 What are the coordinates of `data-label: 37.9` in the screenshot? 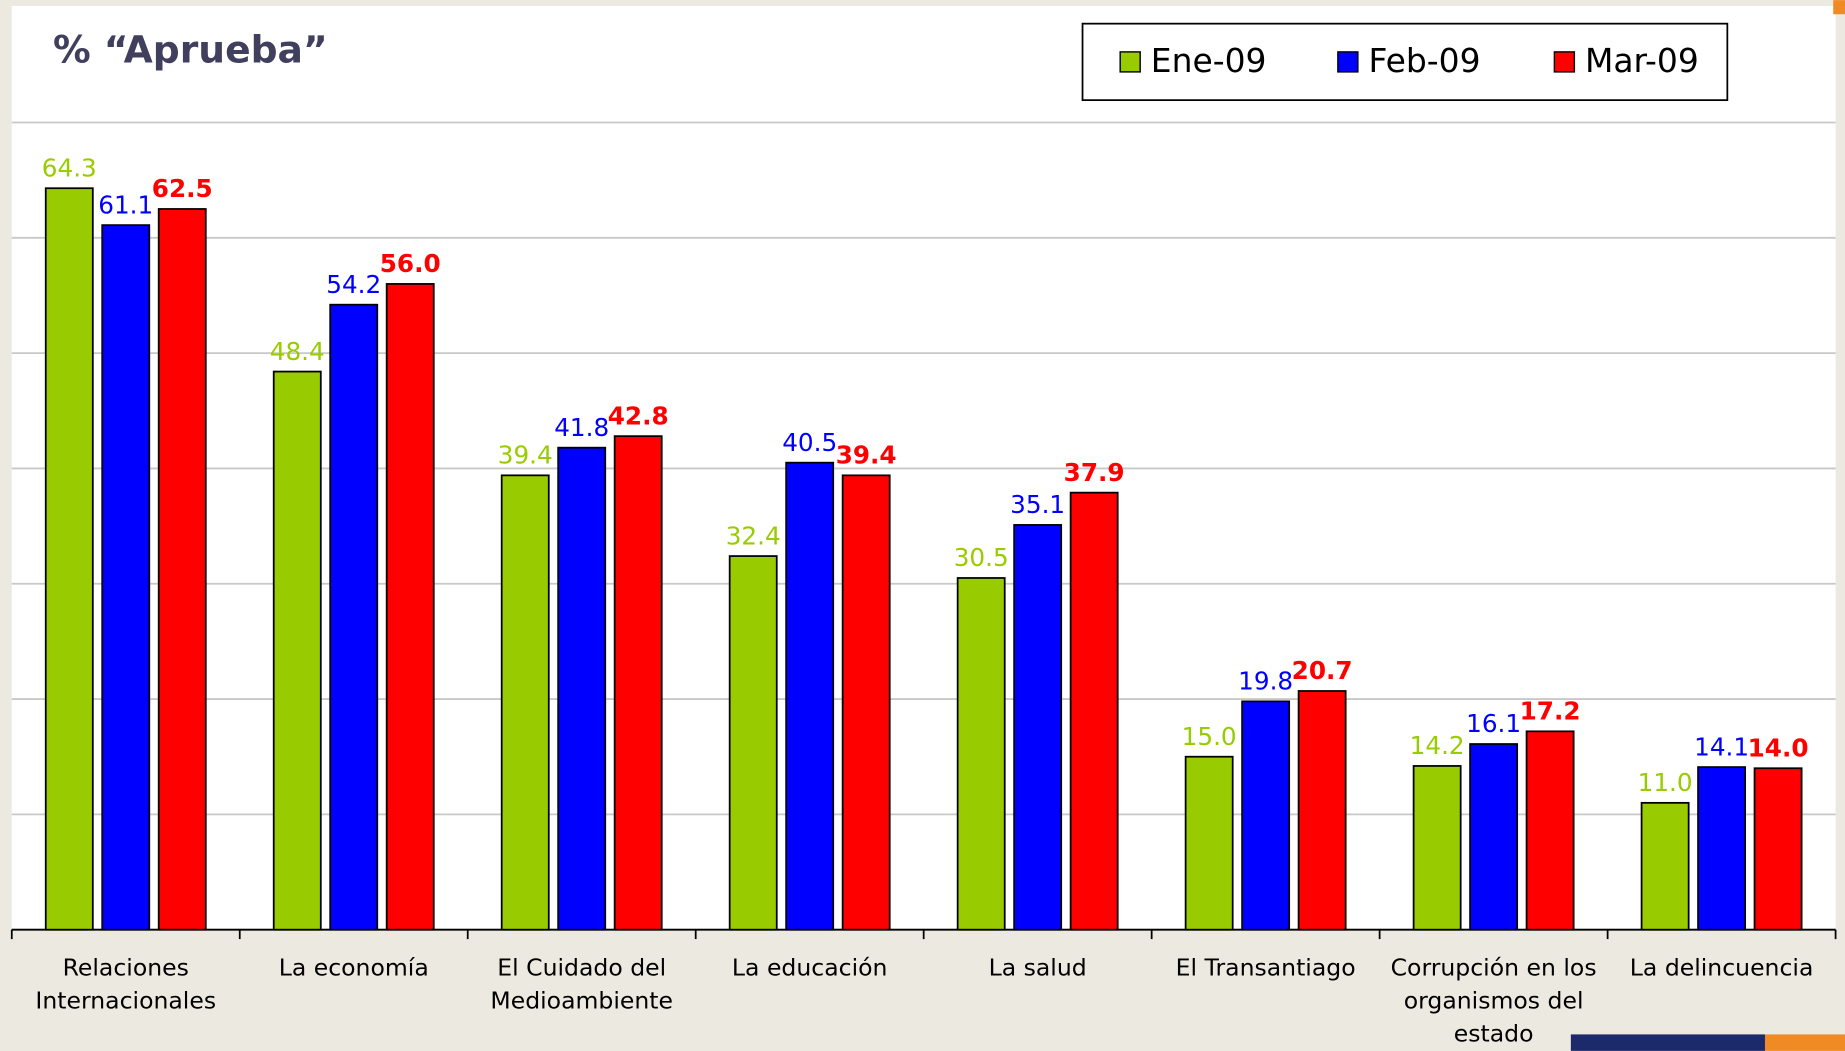 It's located at (1094, 472).